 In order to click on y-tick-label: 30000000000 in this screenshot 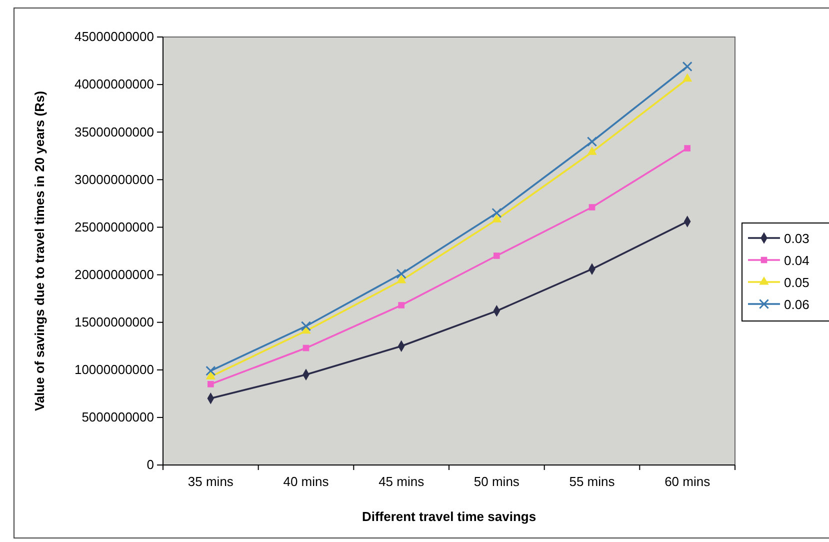, I will do `click(114, 179)`.